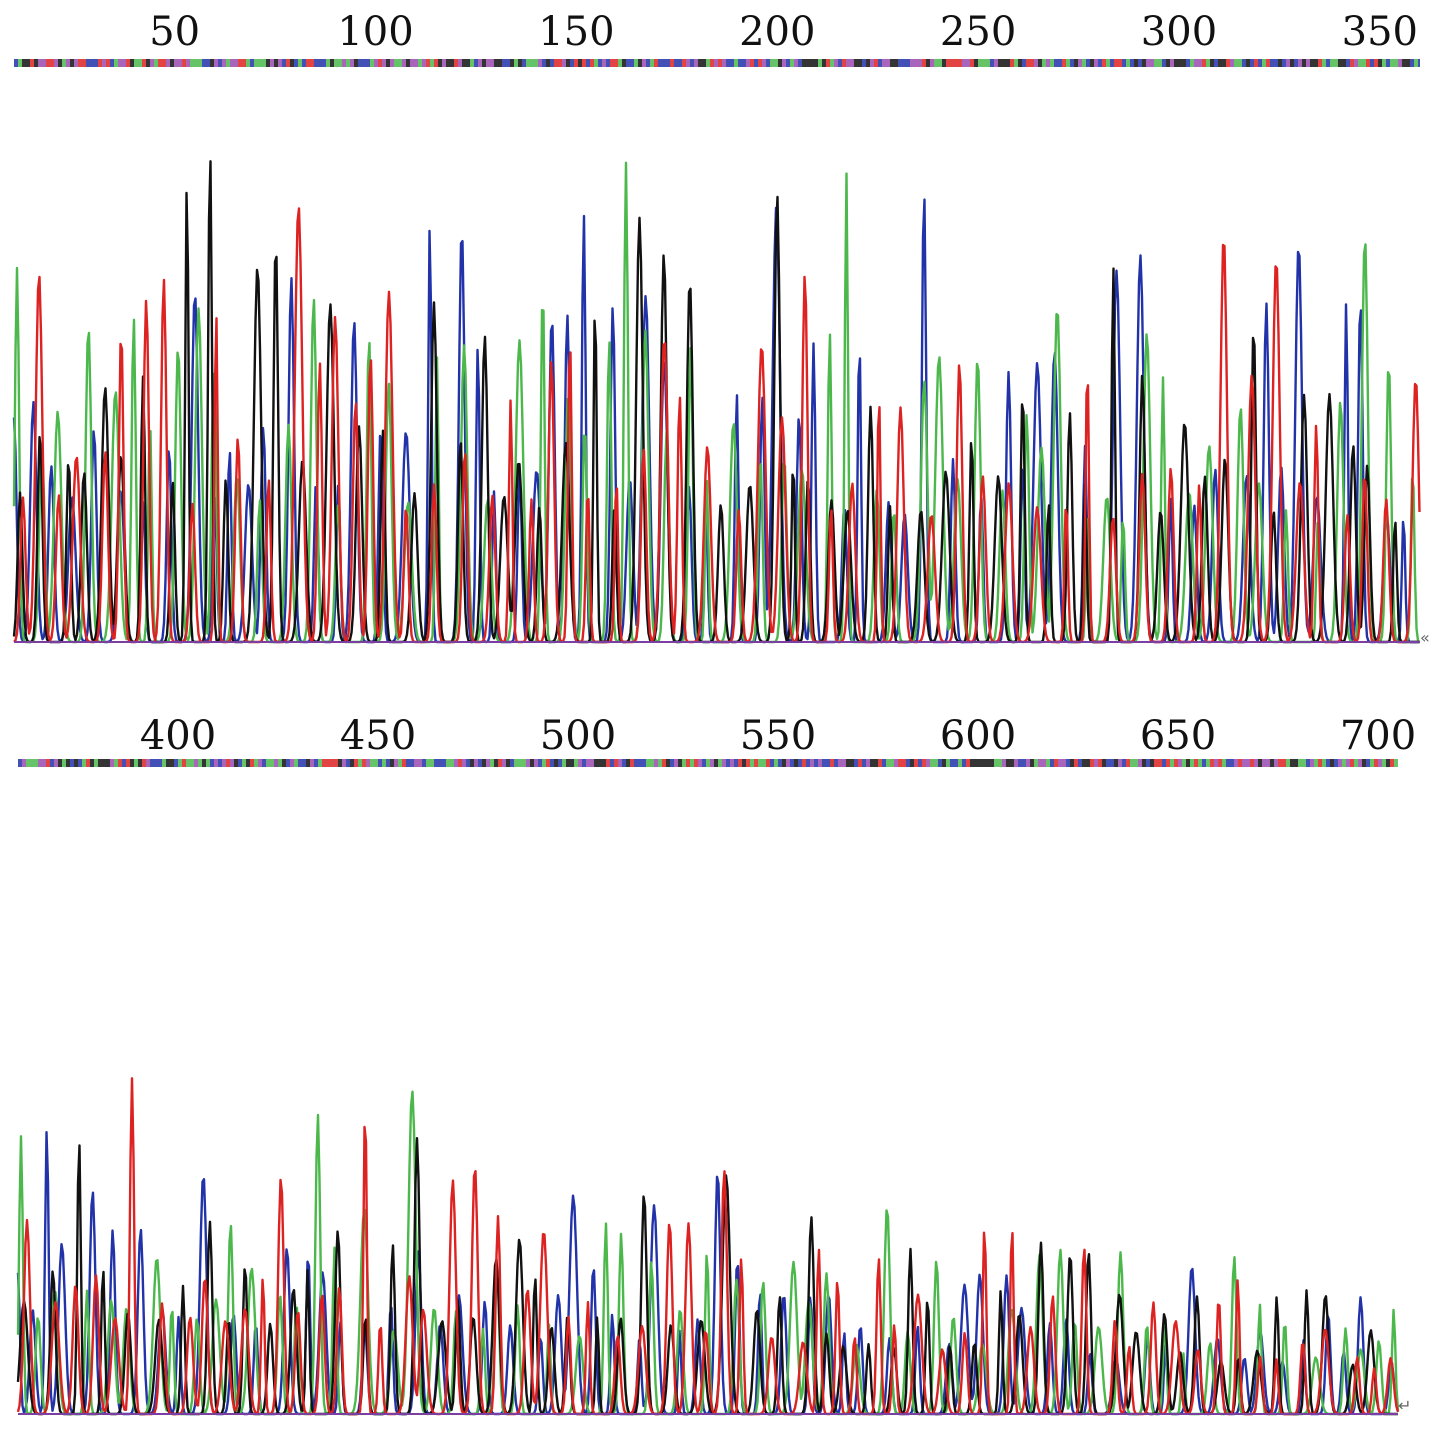  Describe the element at coordinates (778, 736) in the screenshot. I see `tick-label: 550` at that location.